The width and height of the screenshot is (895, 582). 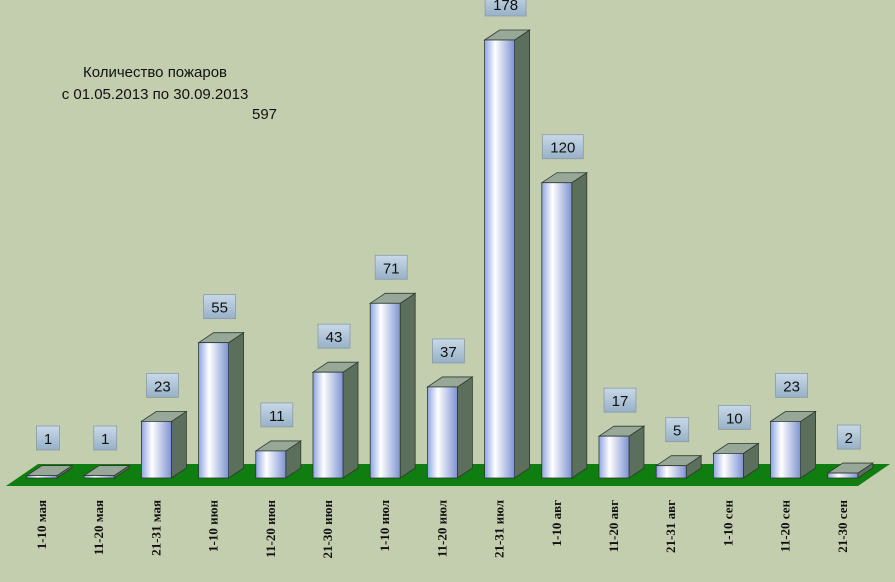 I want to click on chart-total: 597, so click(x=265, y=114).